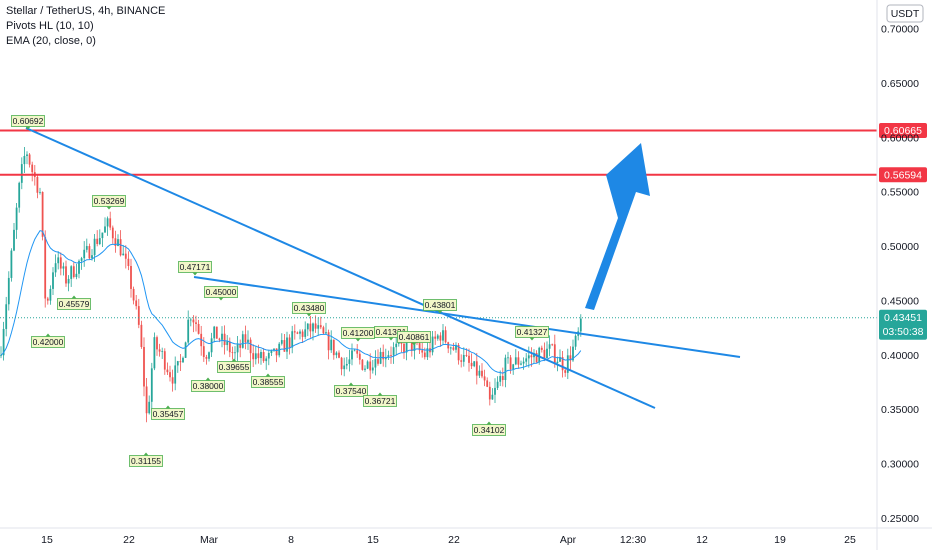 Image resolution: width=932 pixels, height=550 pixels. Describe the element at coordinates (209, 540) in the screenshot. I see `x-tick-label: Mar` at that location.